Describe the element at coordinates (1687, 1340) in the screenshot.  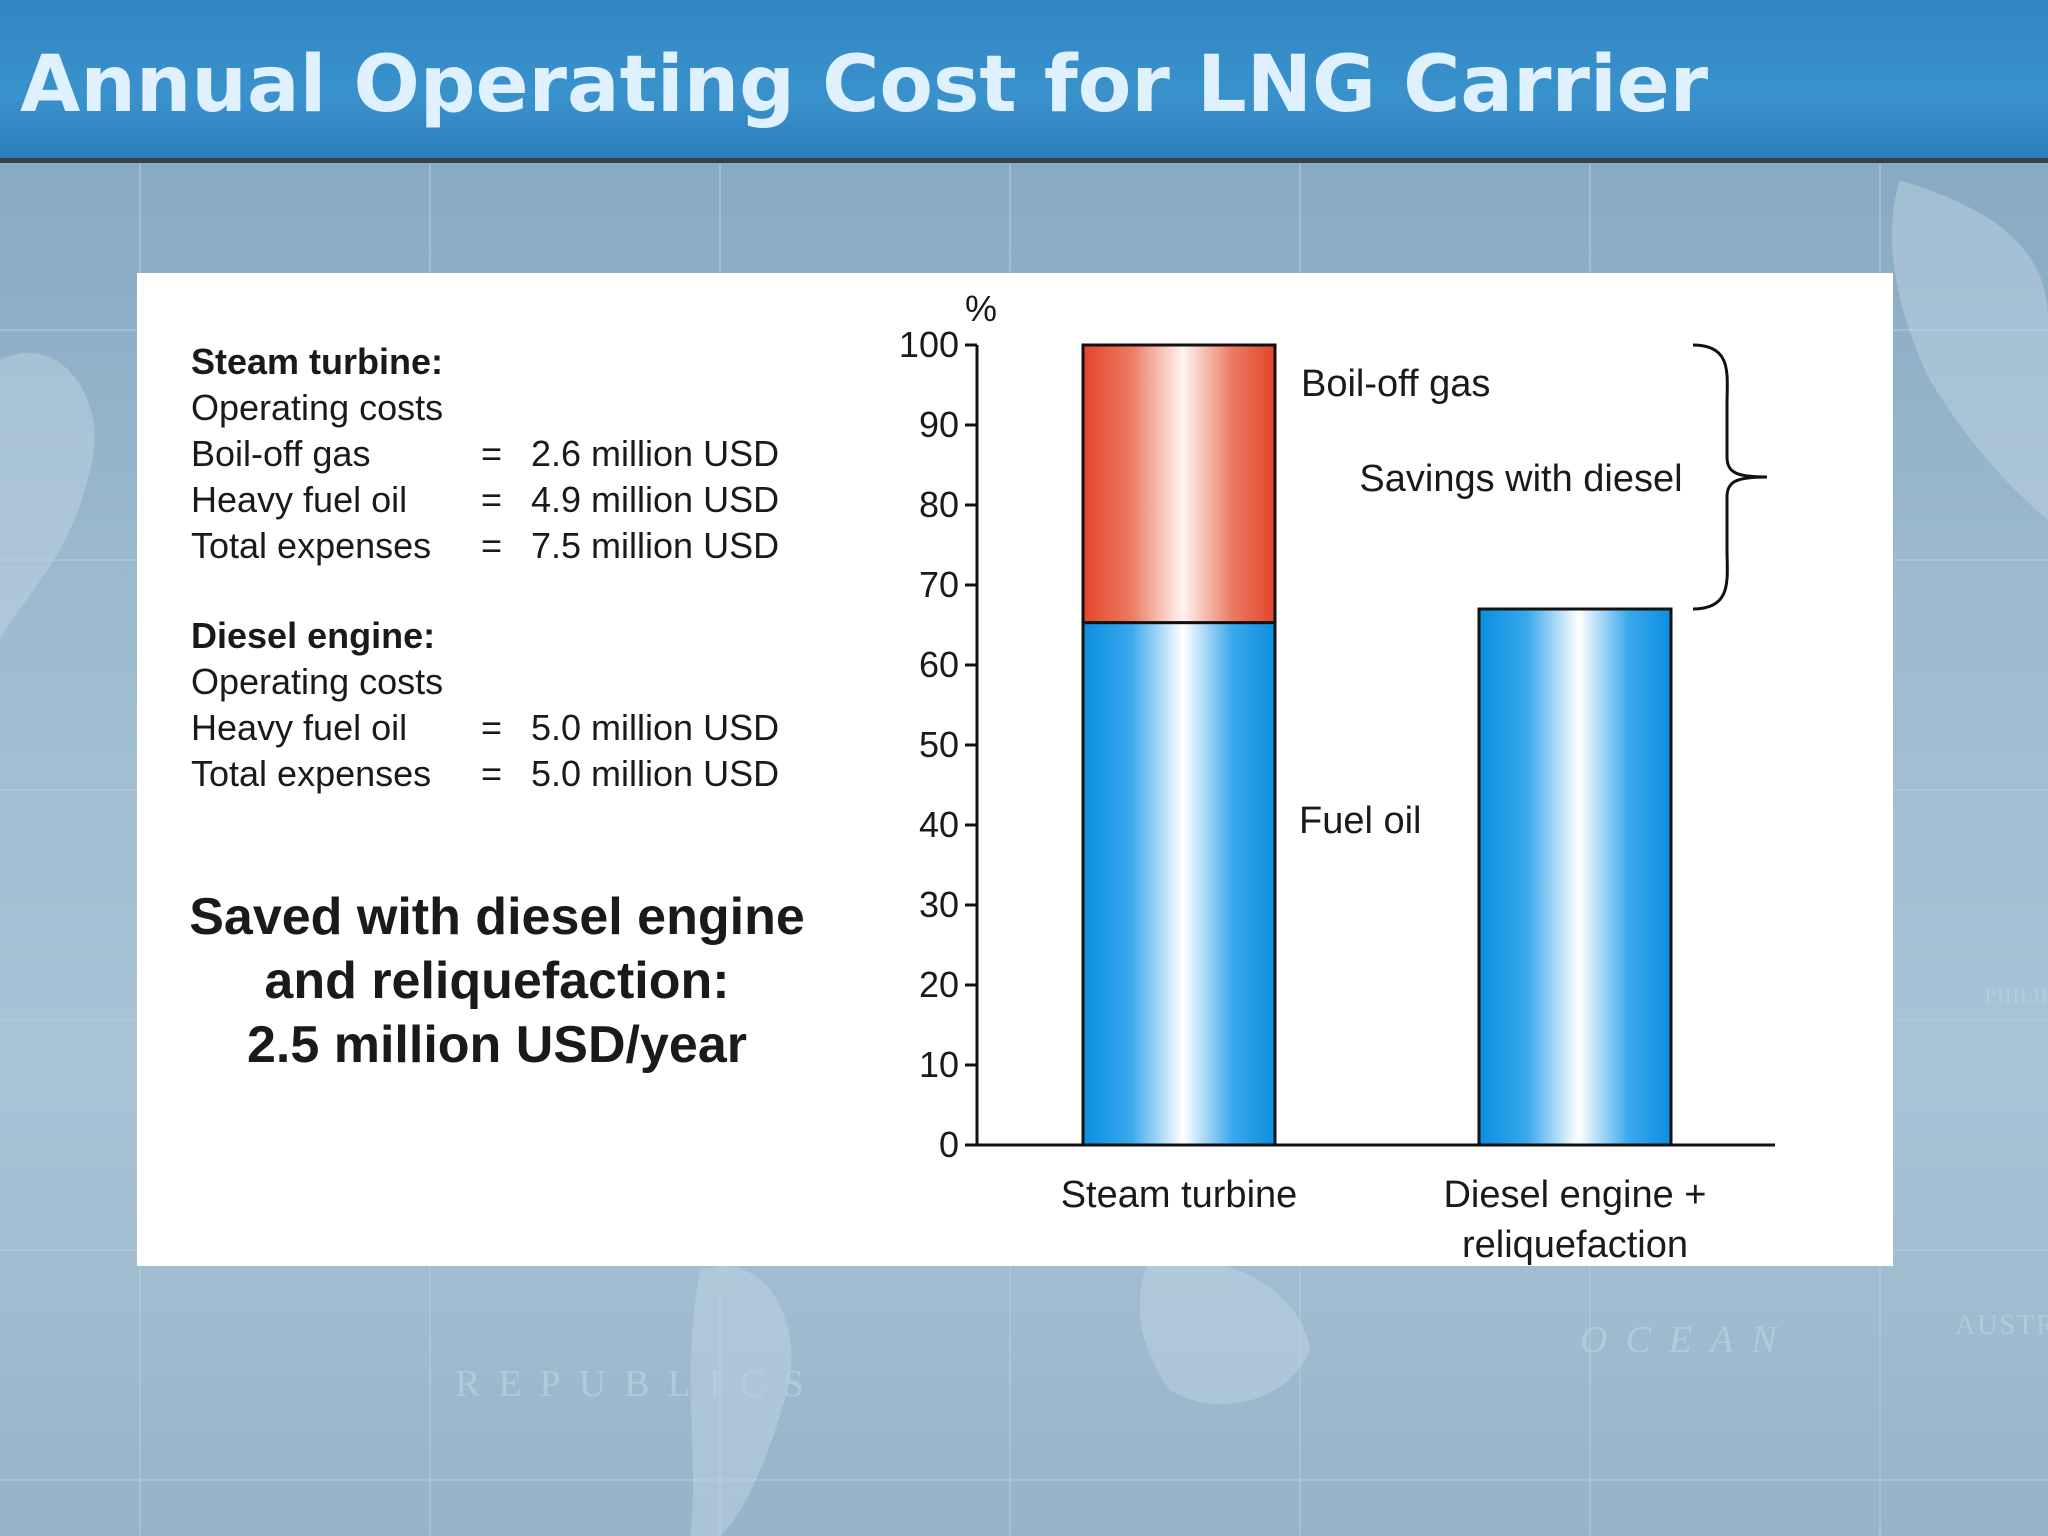
I see `map-label: OCEAN` at that location.